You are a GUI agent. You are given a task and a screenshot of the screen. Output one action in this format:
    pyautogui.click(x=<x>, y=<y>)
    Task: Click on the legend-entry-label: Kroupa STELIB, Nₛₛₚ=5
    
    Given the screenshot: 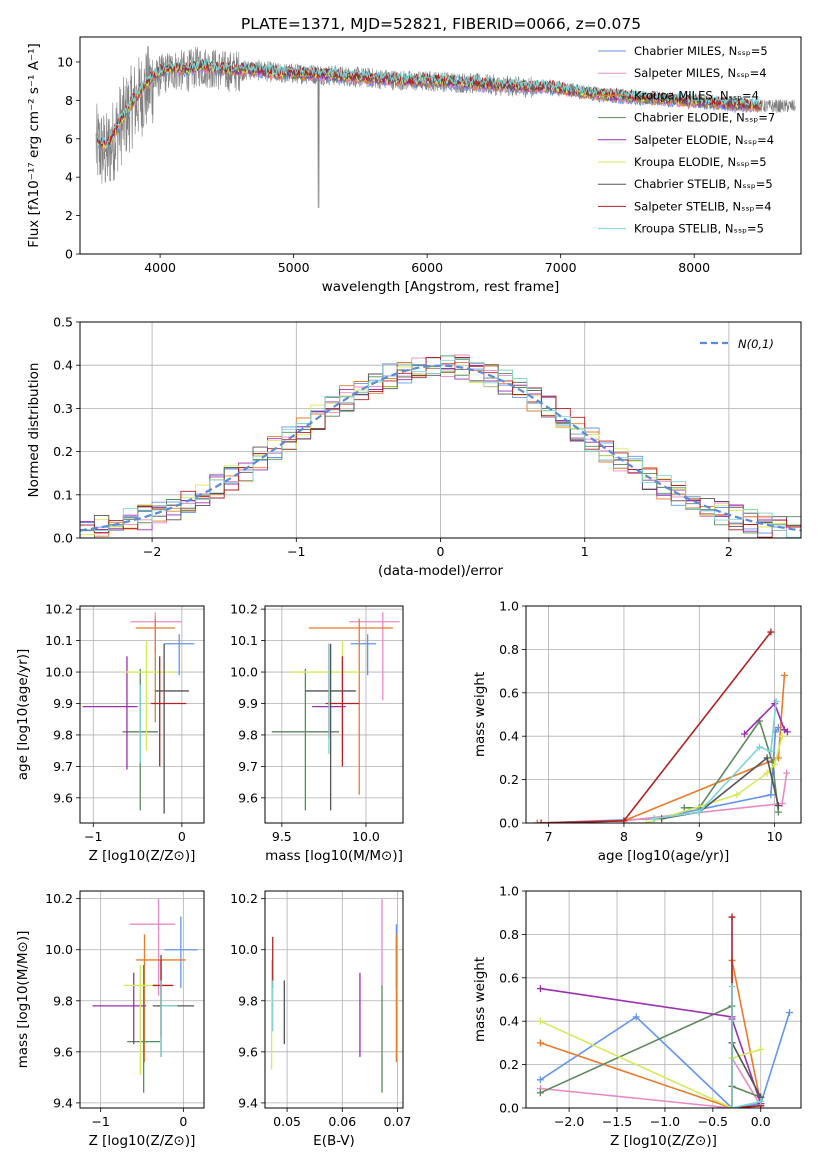 What is the action you would take?
    pyautogui.click(x=699, y=229)
    